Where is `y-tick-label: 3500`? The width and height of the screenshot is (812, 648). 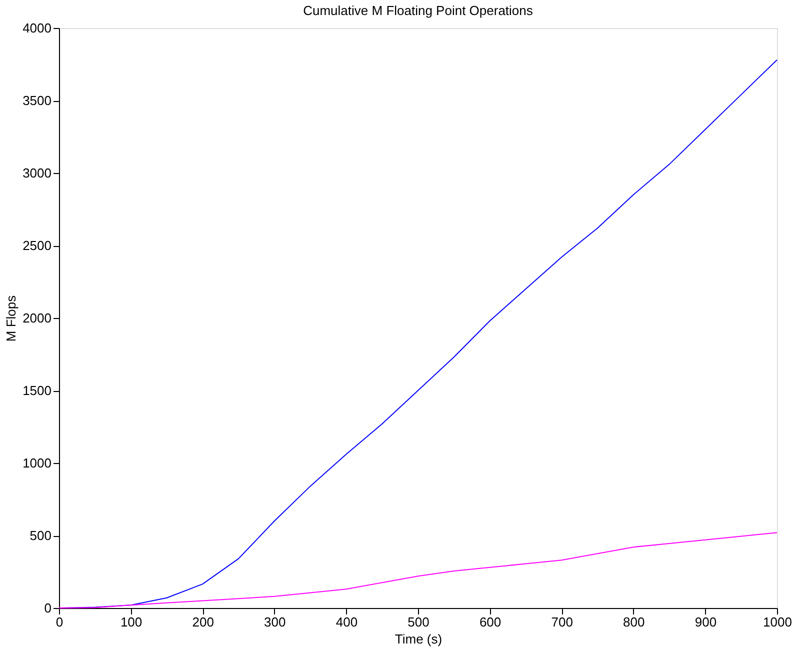 y-tick-label: 3500 is located at coordinates (37, 100).